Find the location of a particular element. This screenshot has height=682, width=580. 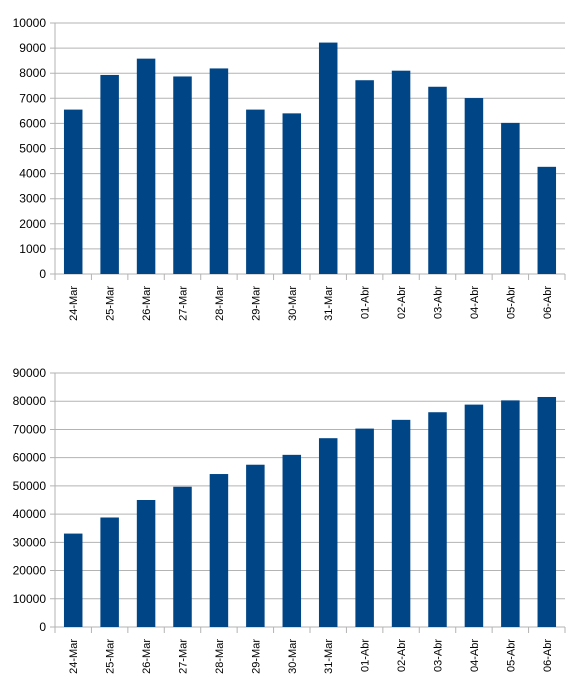

y-tick-label: 20000 is located at coordinates (30, 571).